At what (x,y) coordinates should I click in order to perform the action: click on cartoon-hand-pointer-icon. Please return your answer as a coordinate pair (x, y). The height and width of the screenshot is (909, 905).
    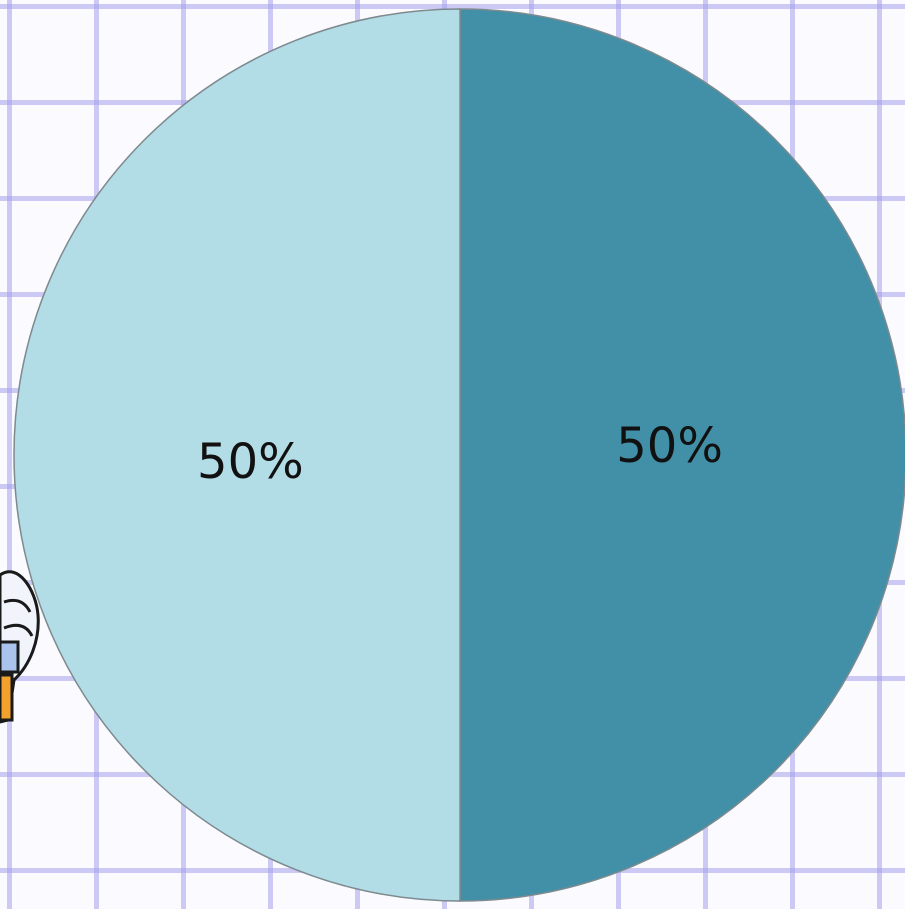
    Looking at the image, I should click on (19, 647).